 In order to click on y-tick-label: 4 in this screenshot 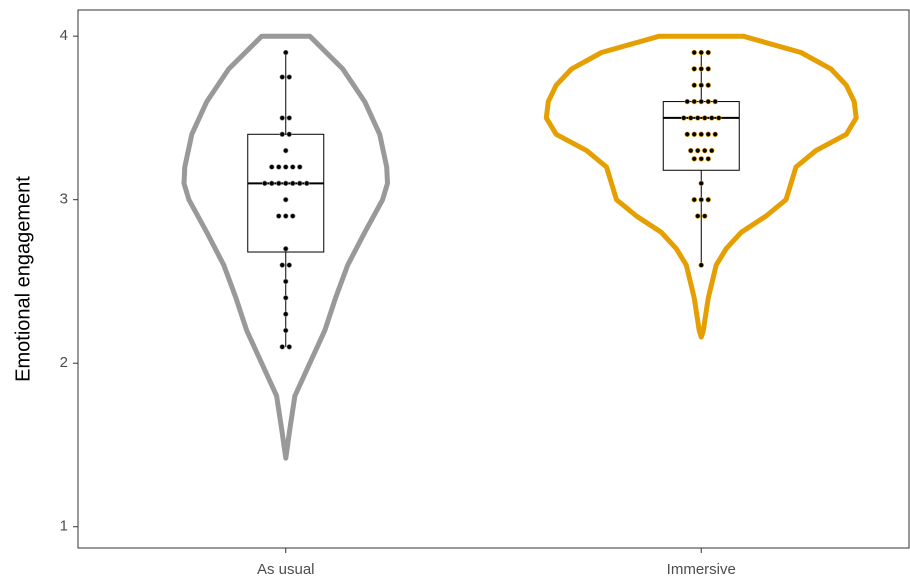, I will do `click(64, 35)`.